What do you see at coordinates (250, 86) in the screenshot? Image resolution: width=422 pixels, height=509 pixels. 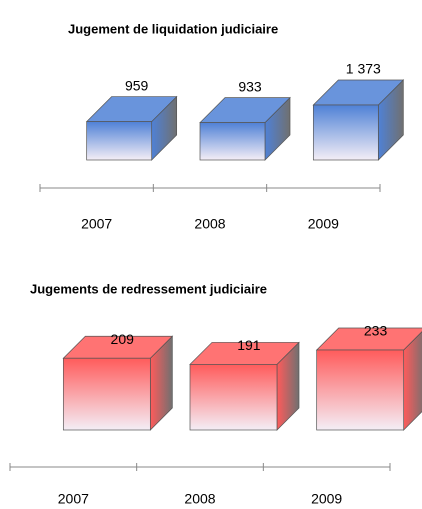 I see `value-label: 933` at bounding box center [250, 86].